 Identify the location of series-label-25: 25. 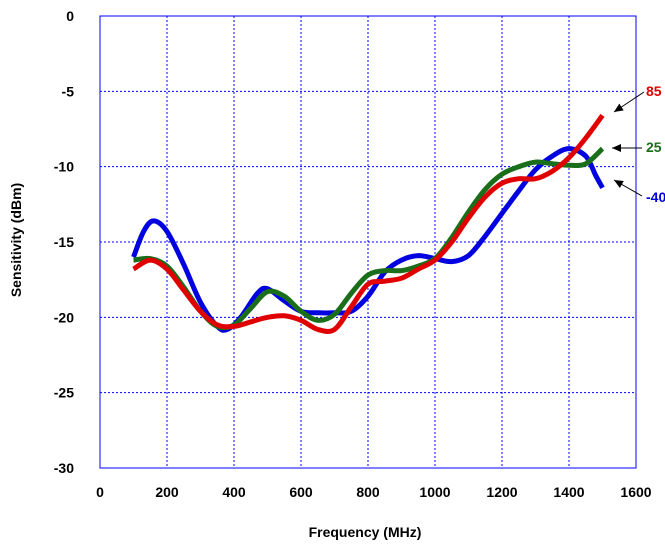
(654, 147).